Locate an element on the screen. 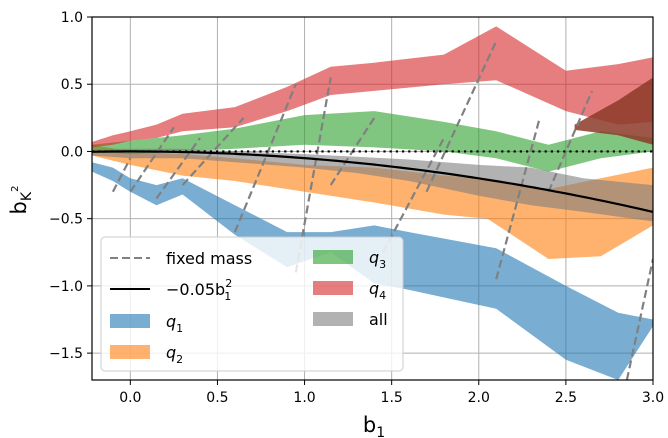  y-tick-label: −0.5 is located at coordinates (66, 220).